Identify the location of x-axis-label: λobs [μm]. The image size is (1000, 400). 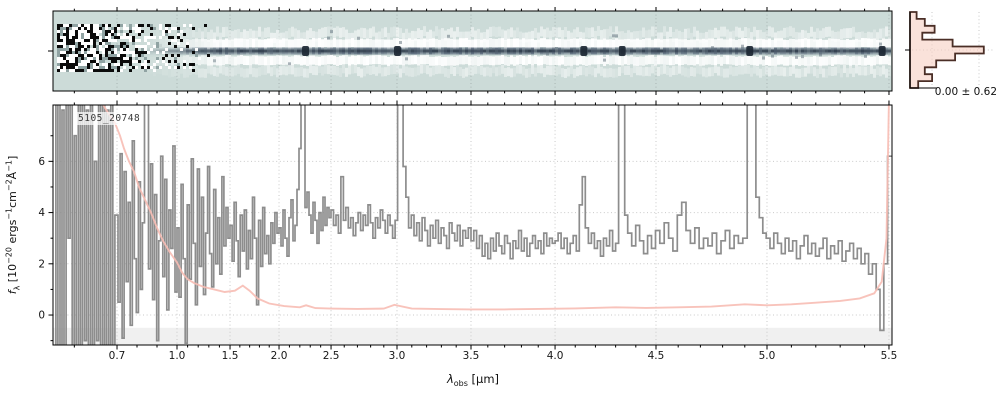
(473, 380).